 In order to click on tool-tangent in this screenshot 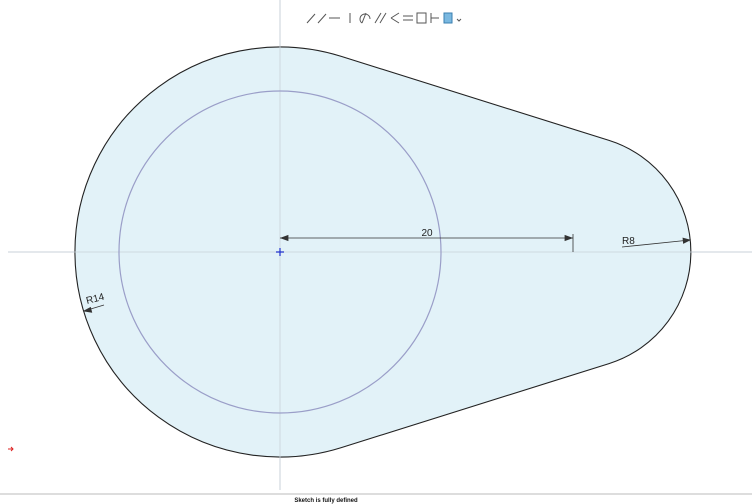, I will do `click(365, 18)`.